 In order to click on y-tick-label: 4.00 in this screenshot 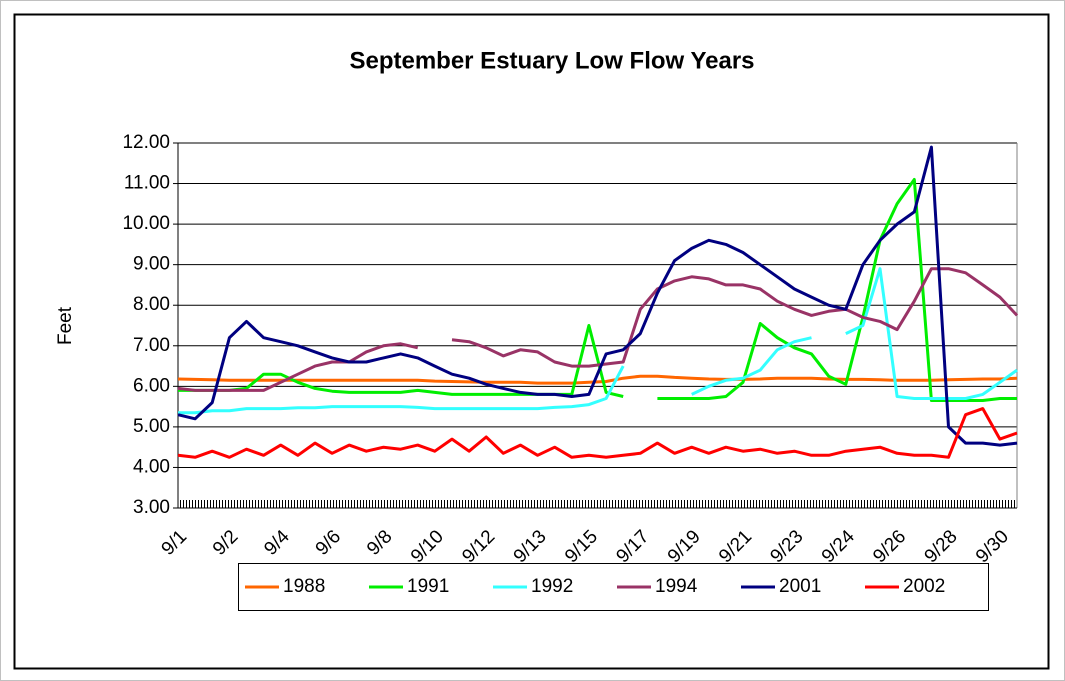, I will do `click(151, 466)`.